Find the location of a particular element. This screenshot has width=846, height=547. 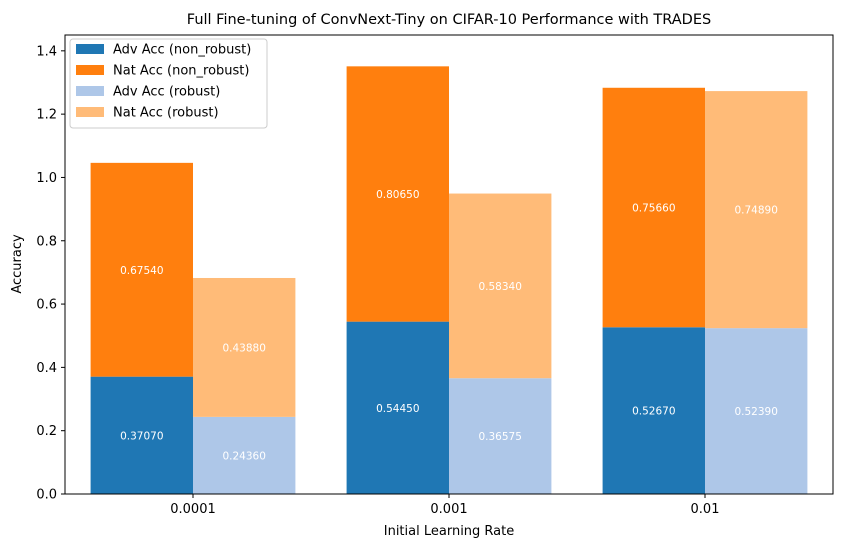

x-axis: 0.0001 0.001 0.01 is located at coordinates (444, 505).